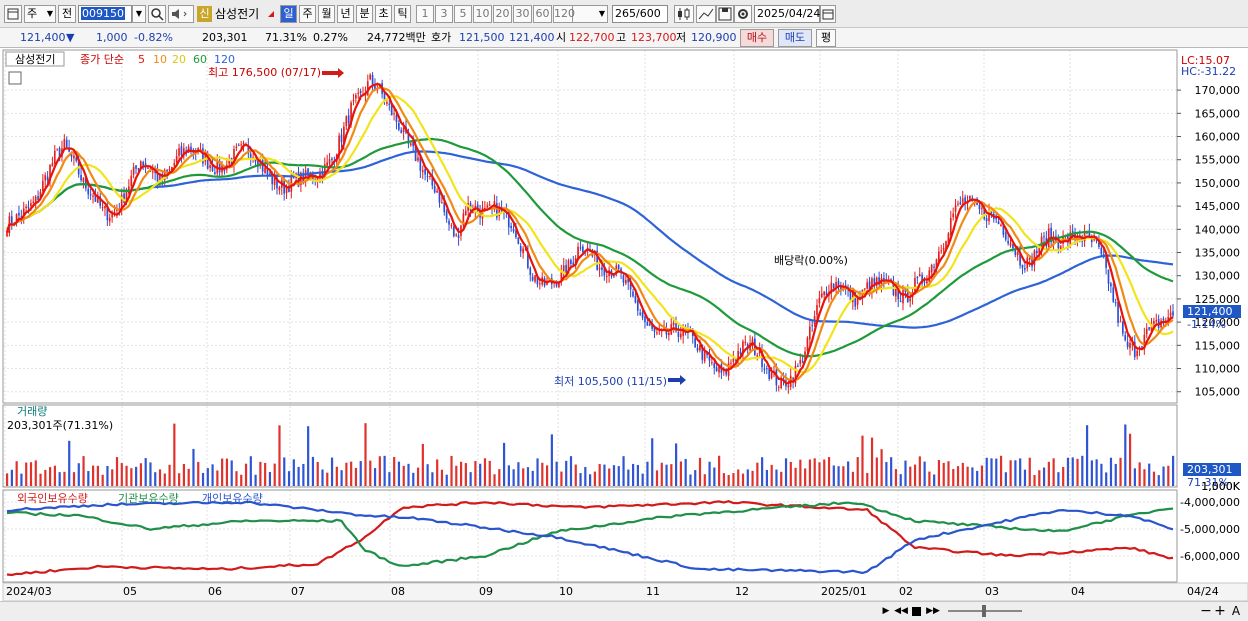  What do you see at coordinates (364, 14) in the screenshot?
I see `period-tab-4: 분` at bounding box center [364, 14].